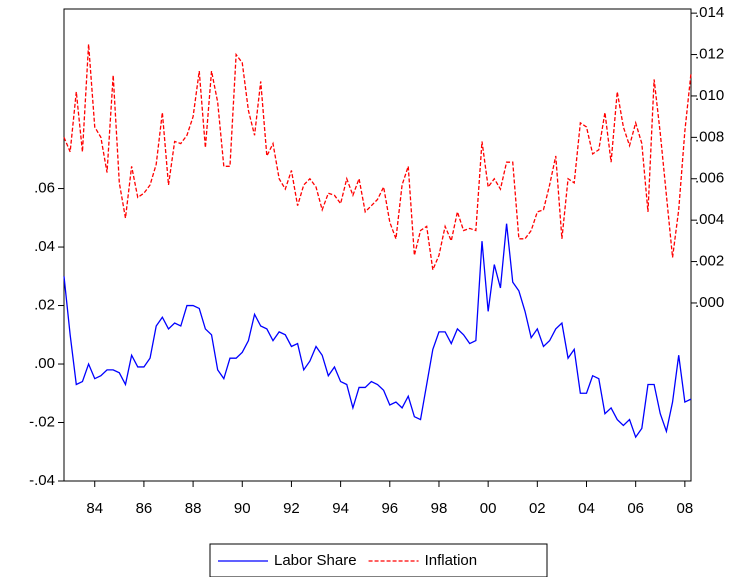 The image size is (749, 577). I want to click on y-tick-label: .02, so click(44, 305).